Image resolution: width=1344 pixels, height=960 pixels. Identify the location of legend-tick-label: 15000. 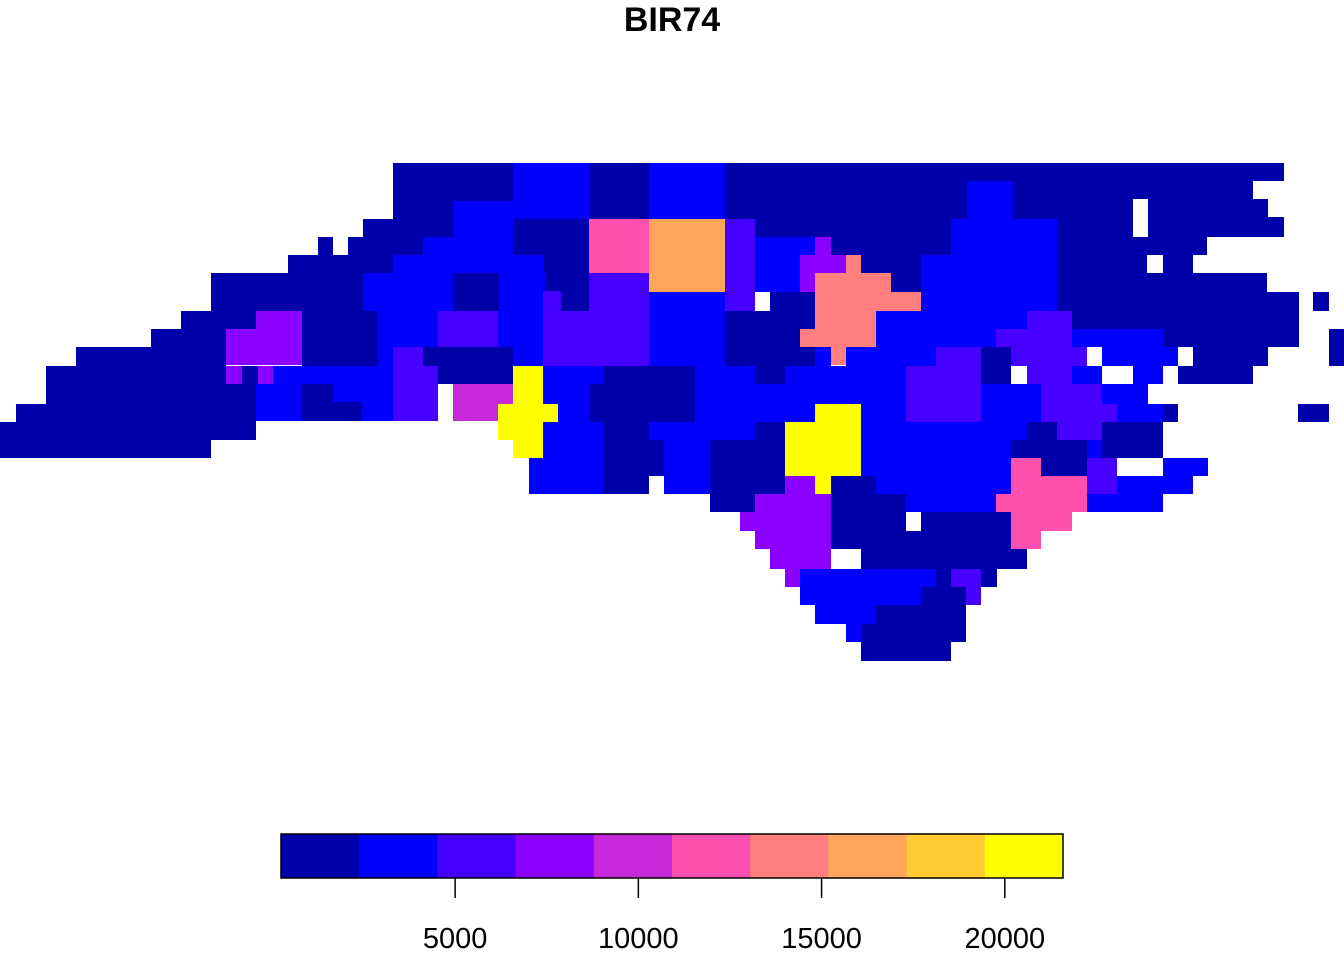
(821, 939).